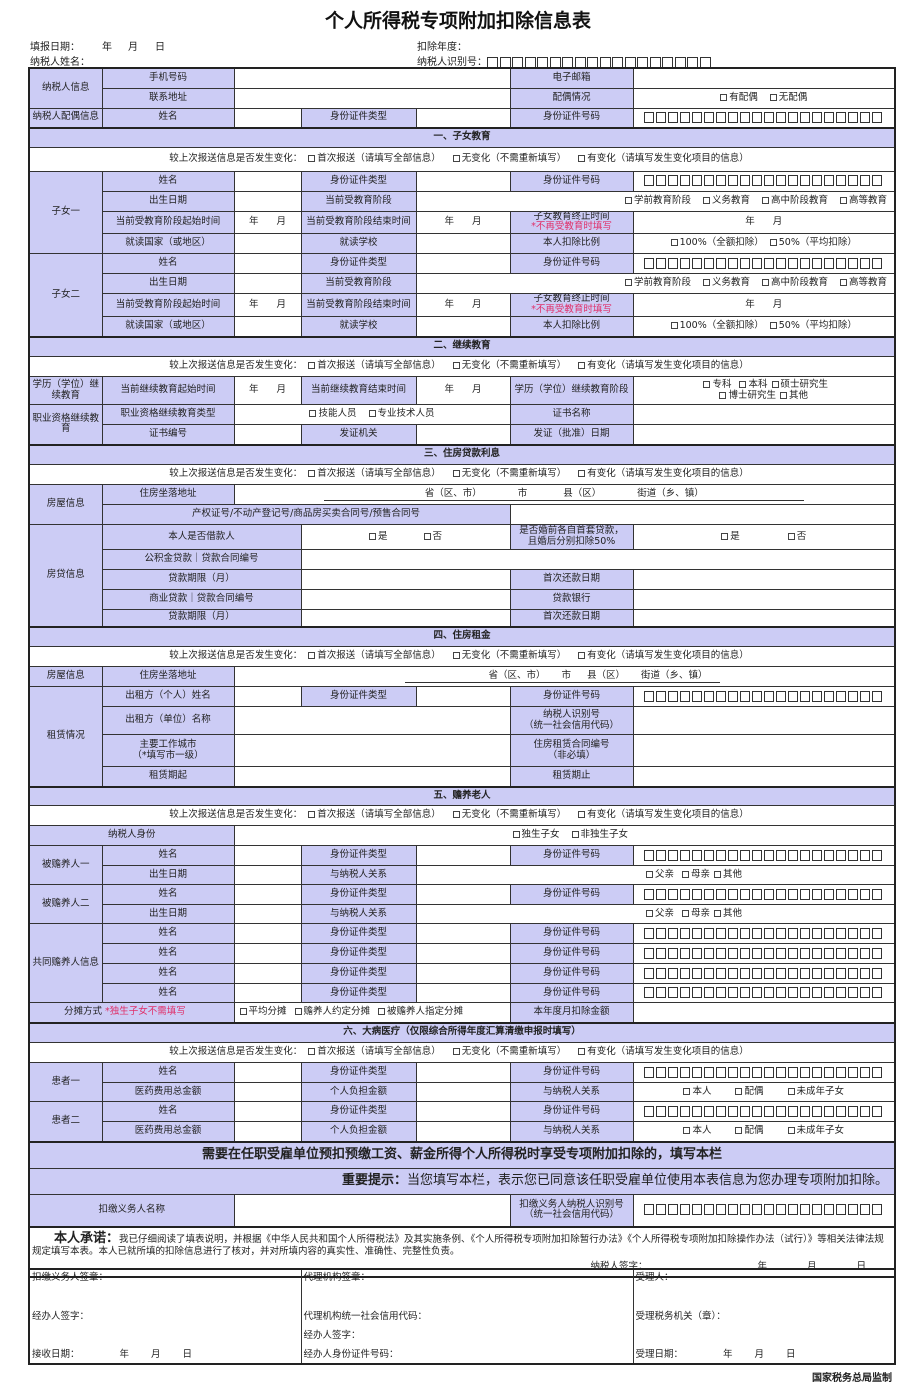 Image resolution: width=916 pixels, height=1391 pixels. Describe the element at coordinates (663, 159) in the screenshot. I see `checkbox-changed: 有变化（请填写发生变化项目的信息）` at that location.